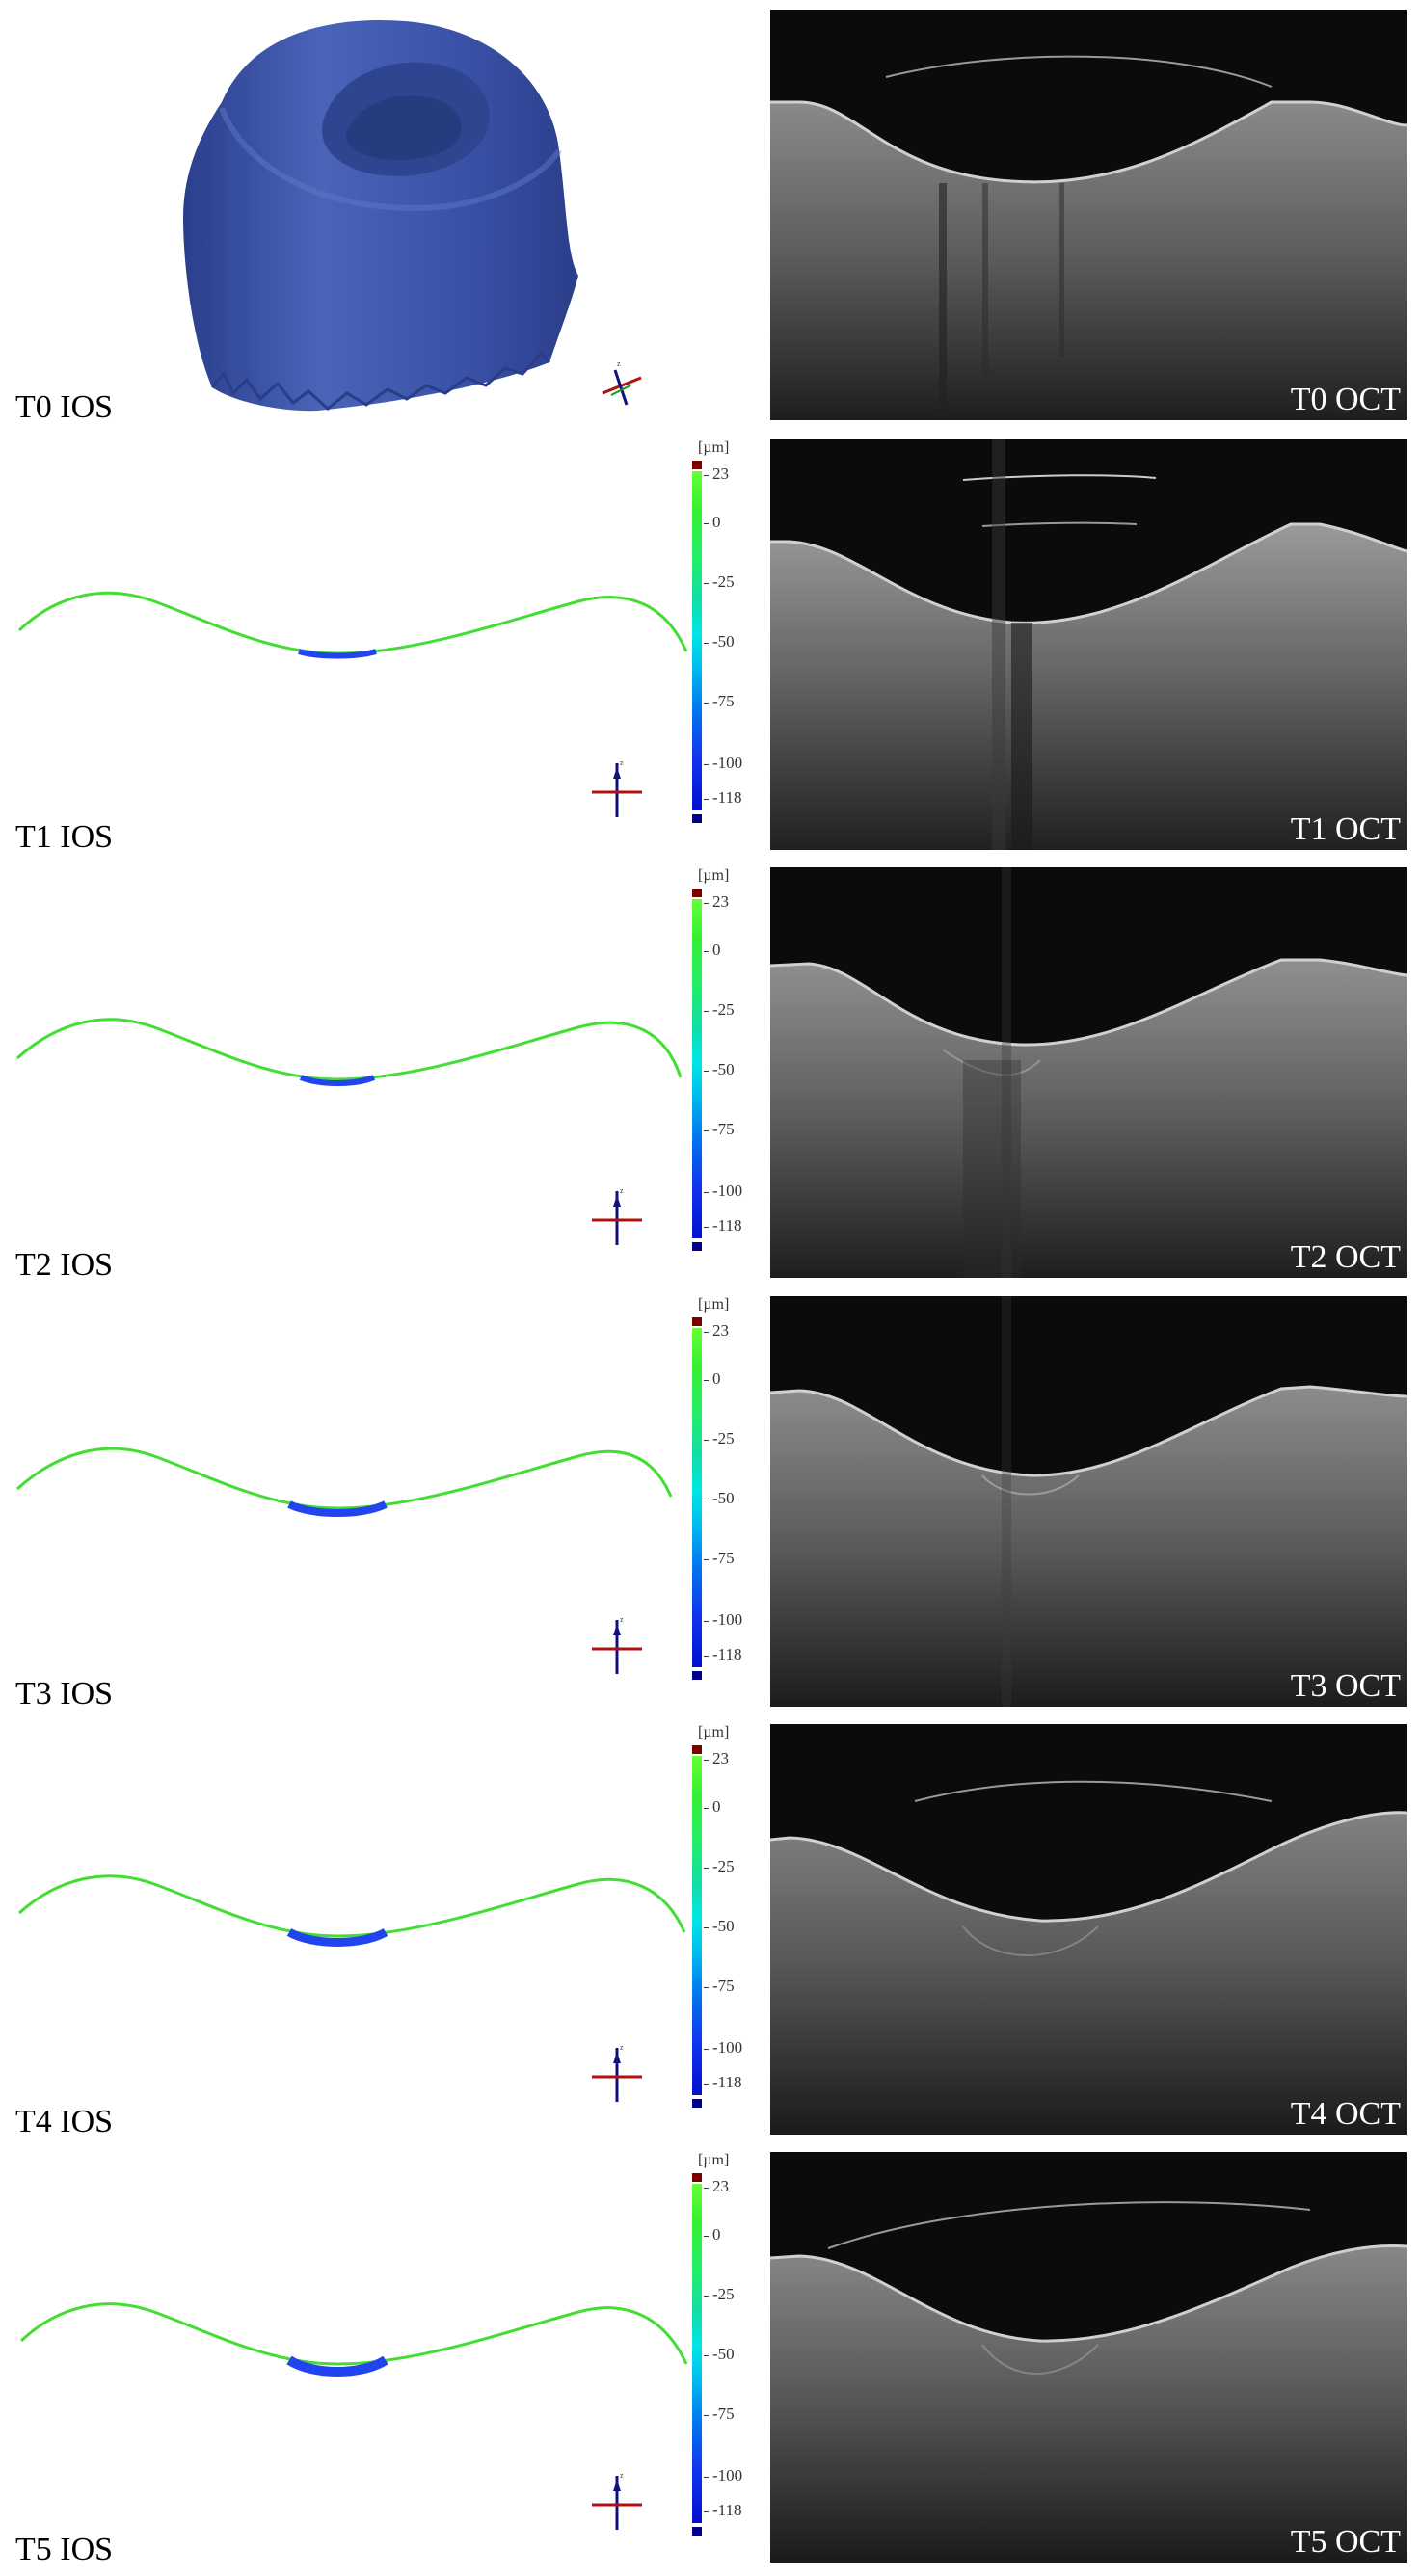  Describe the element at coordinates (1346, 1257) in the screenshot. I see `oct-label: T2 OCT` at that location.